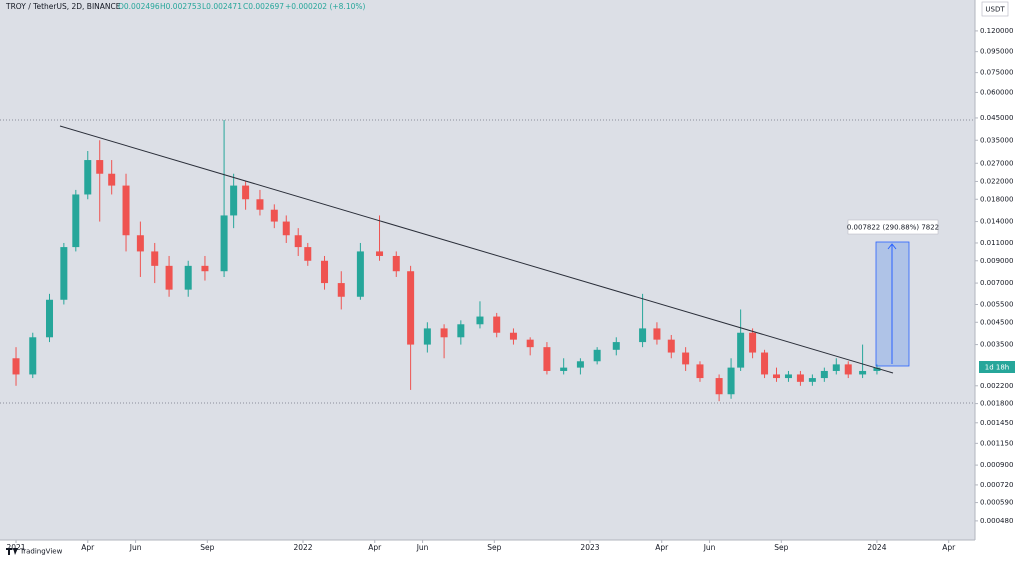 The width and height of the screenshot is (1024, 561). What do you see at coordinates (876, 547) in the screenshot?
I see `x-tick-label: 2024` at bounding box center [876, 547].